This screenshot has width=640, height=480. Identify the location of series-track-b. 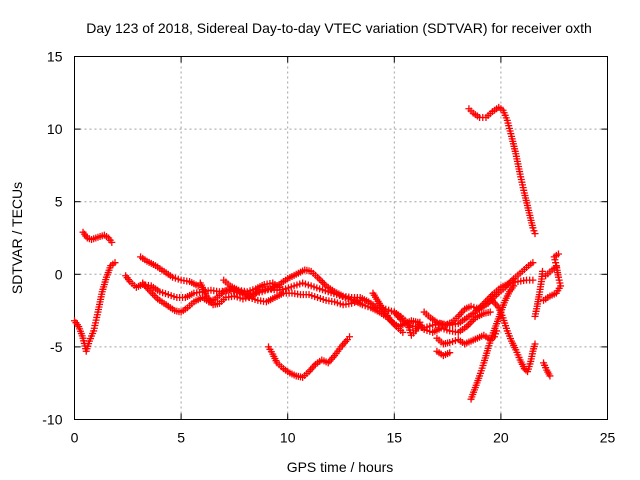
(97, 237).